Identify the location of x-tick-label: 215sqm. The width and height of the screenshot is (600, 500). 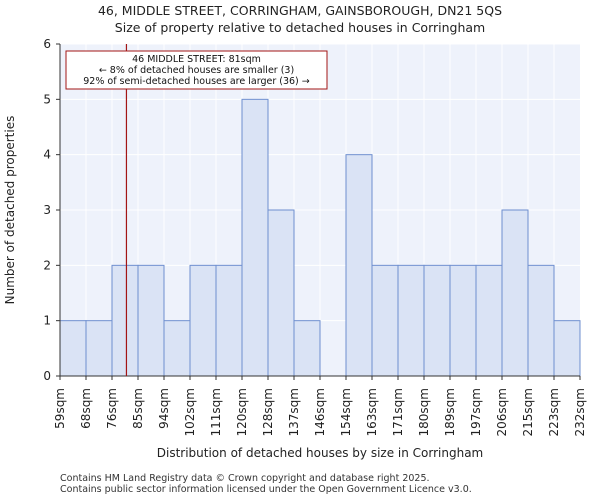
(528, 412).